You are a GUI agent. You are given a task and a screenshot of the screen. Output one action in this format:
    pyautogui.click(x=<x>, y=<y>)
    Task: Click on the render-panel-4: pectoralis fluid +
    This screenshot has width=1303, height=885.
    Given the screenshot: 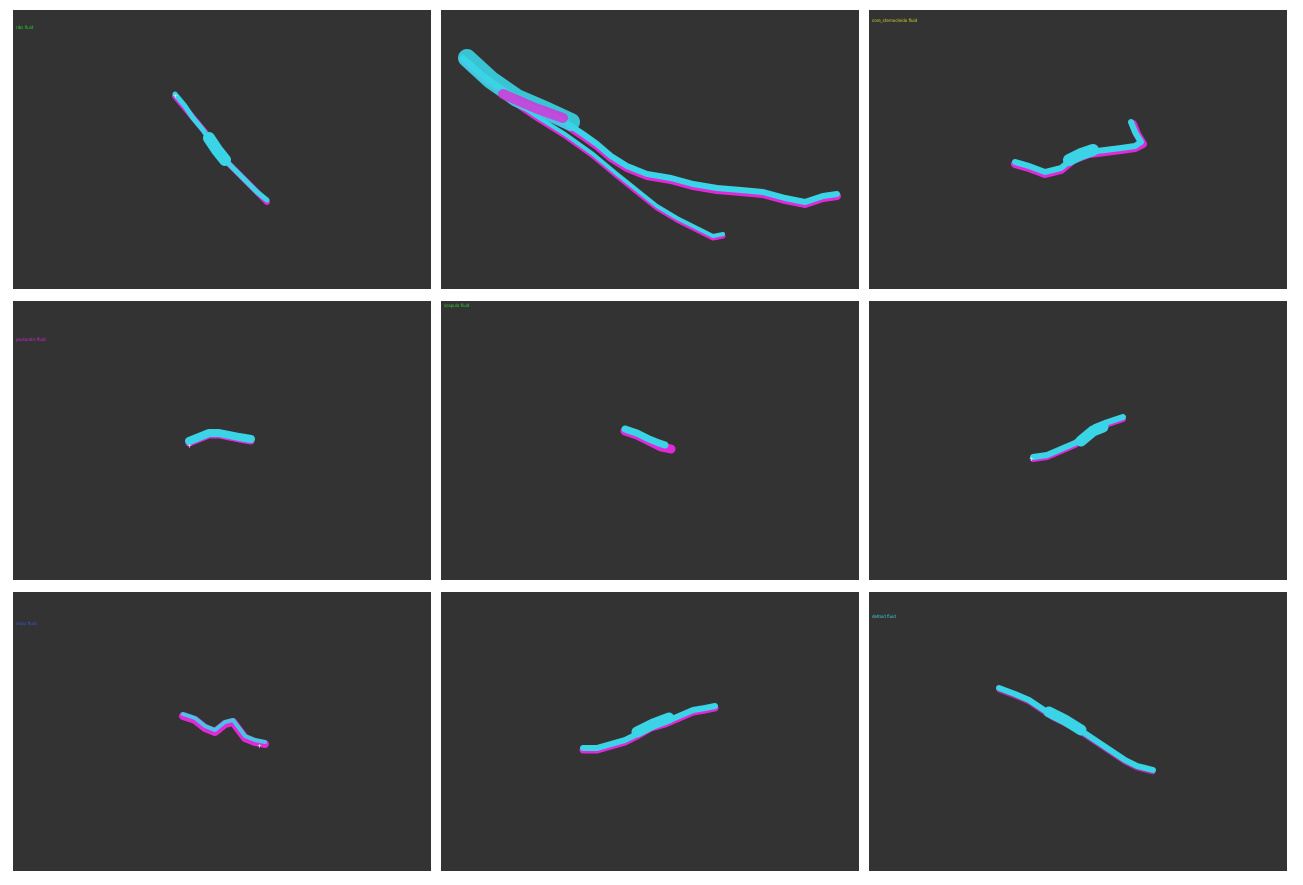 What is the action you would take?
    pyautogui.click(x=222, y=440)
    